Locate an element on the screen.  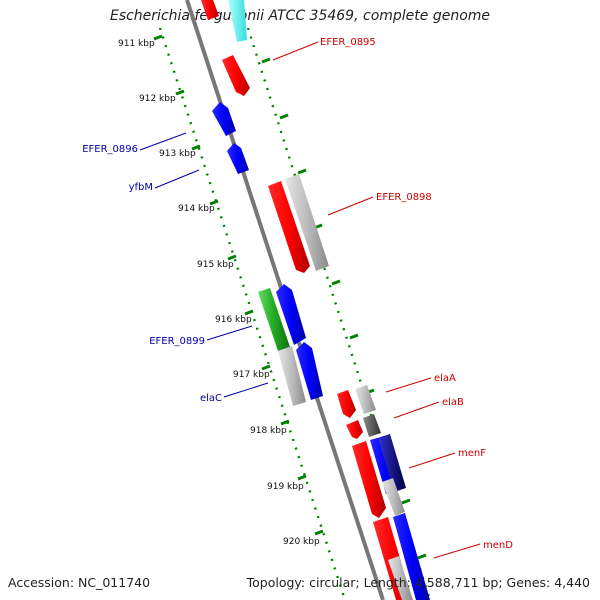
gene-label-menf: menF is located at coordinates (472, 453).